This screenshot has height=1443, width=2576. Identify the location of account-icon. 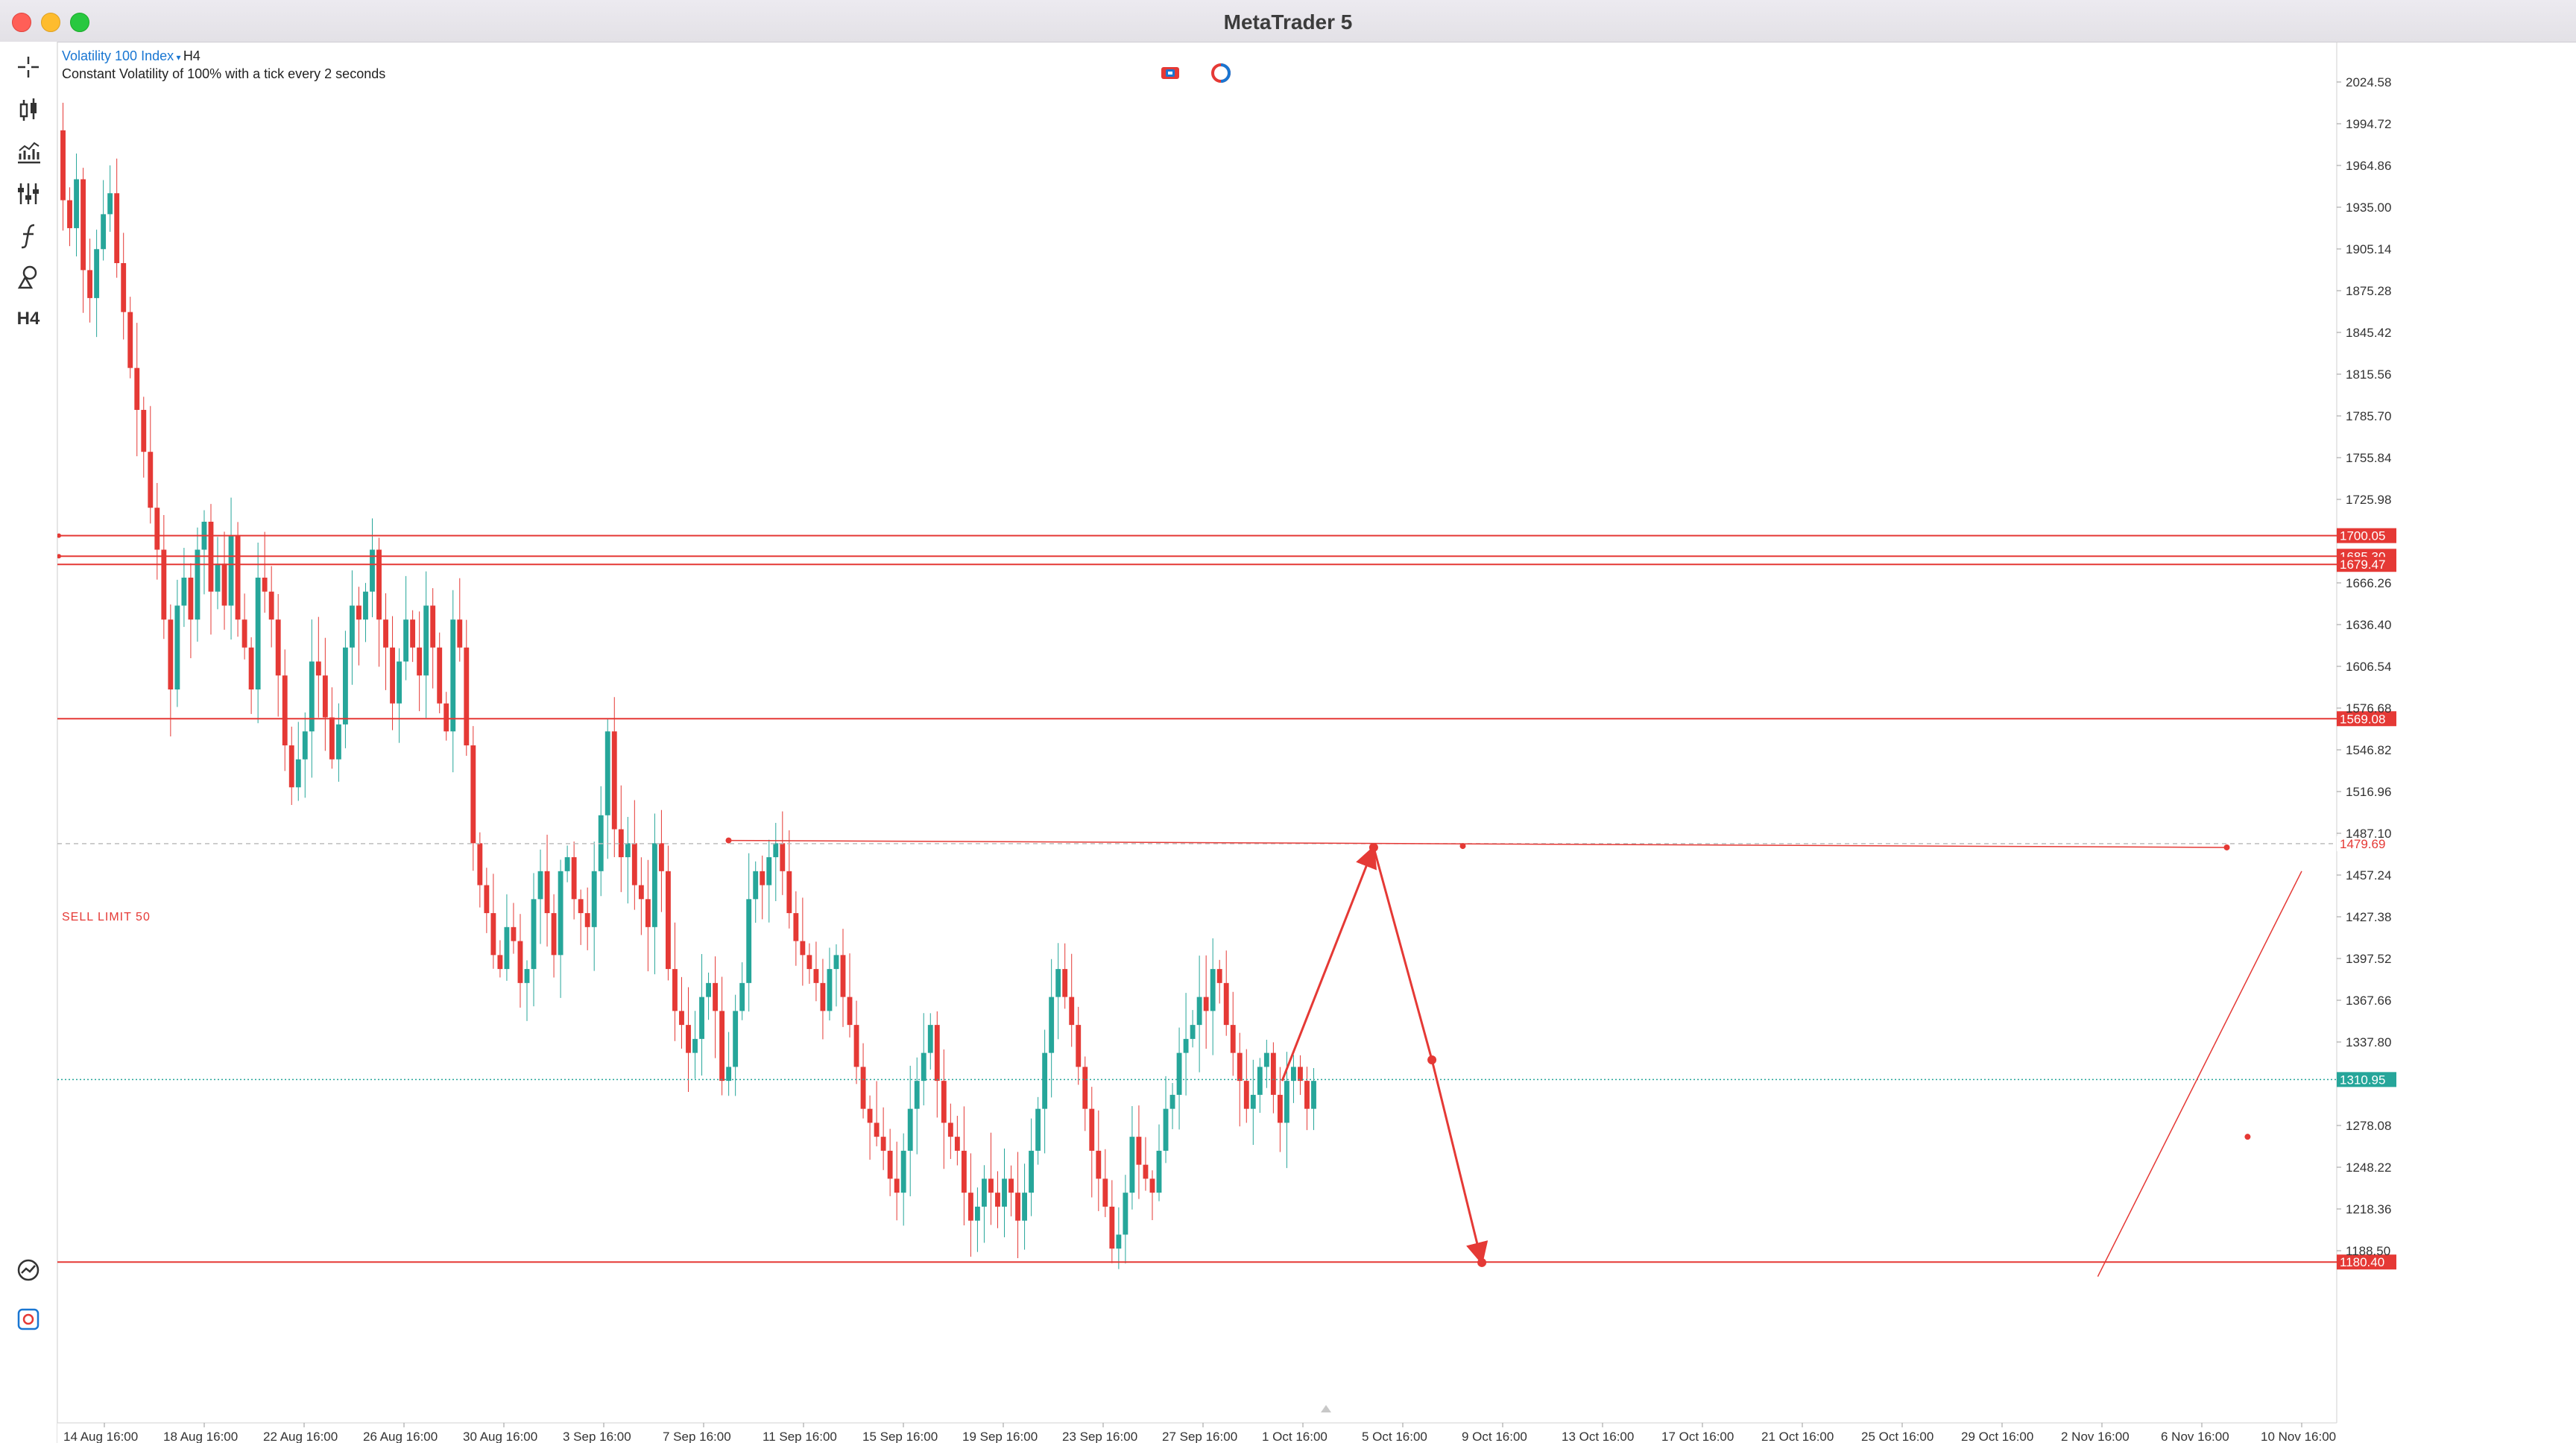
(28, 1319).